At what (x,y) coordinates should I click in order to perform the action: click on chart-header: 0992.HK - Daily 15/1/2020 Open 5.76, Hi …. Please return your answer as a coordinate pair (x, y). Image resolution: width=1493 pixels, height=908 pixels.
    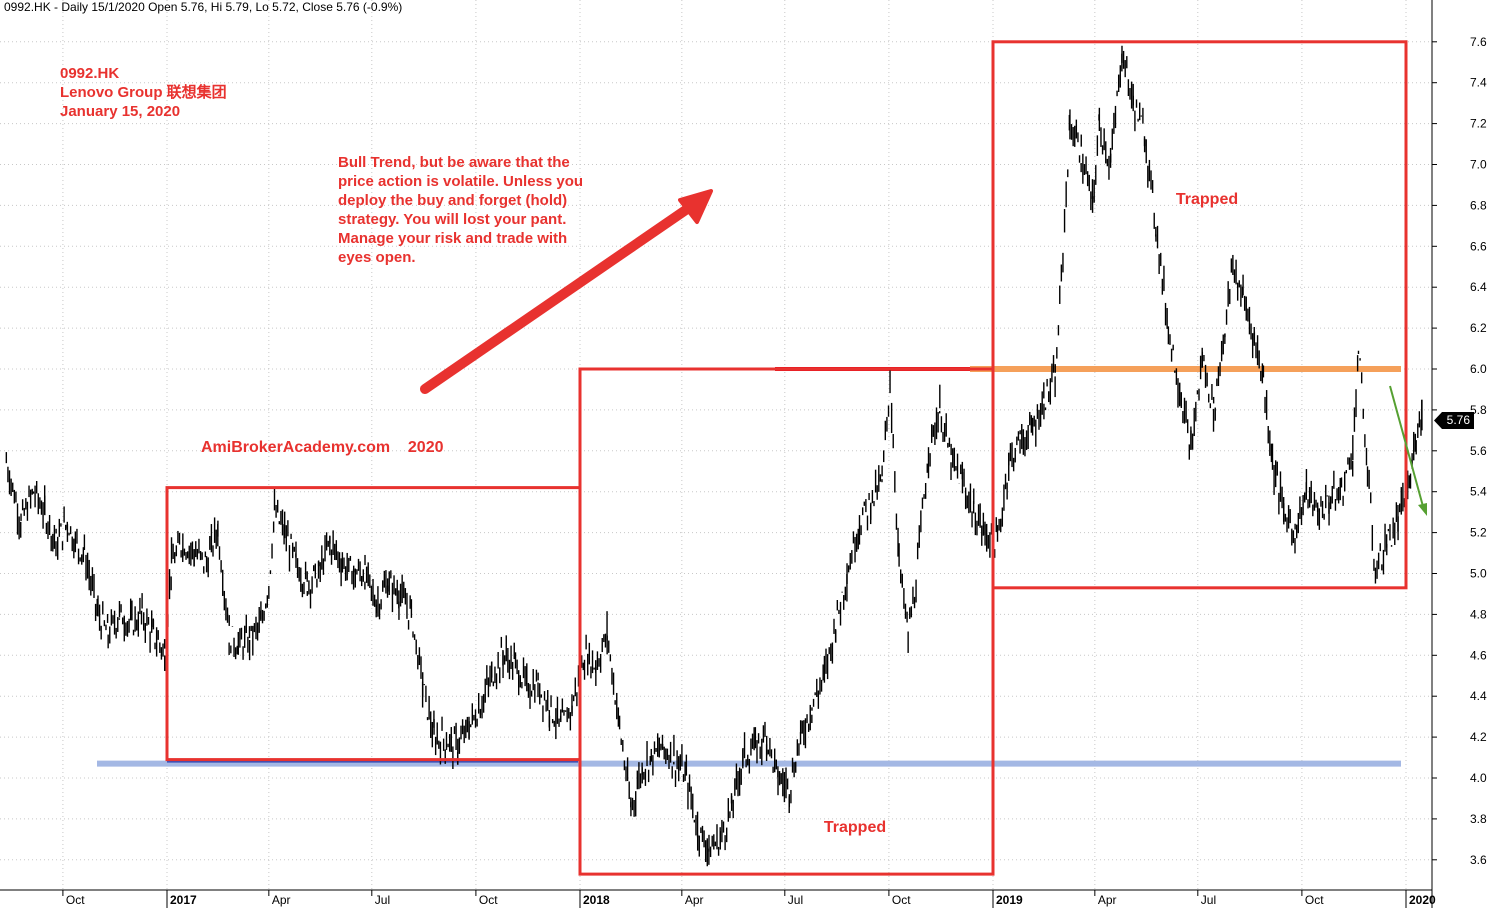
    Looking at the image, I should click on (203, 7).